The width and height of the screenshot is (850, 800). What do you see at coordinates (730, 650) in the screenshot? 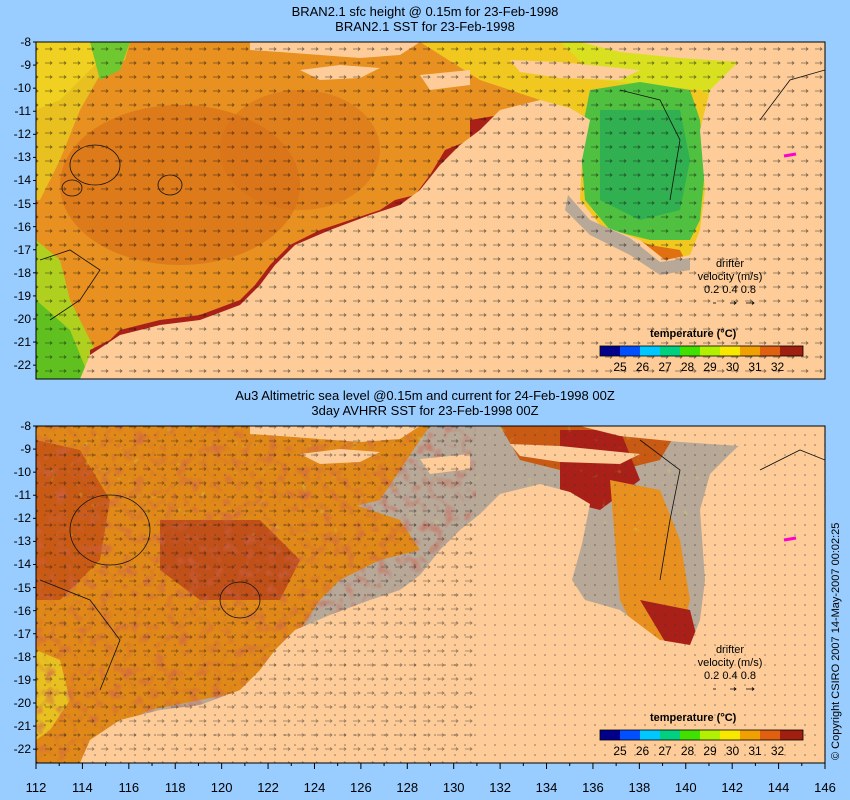
I see `bottom-drifter-line1: drifter` at bounding box center [730, 650].